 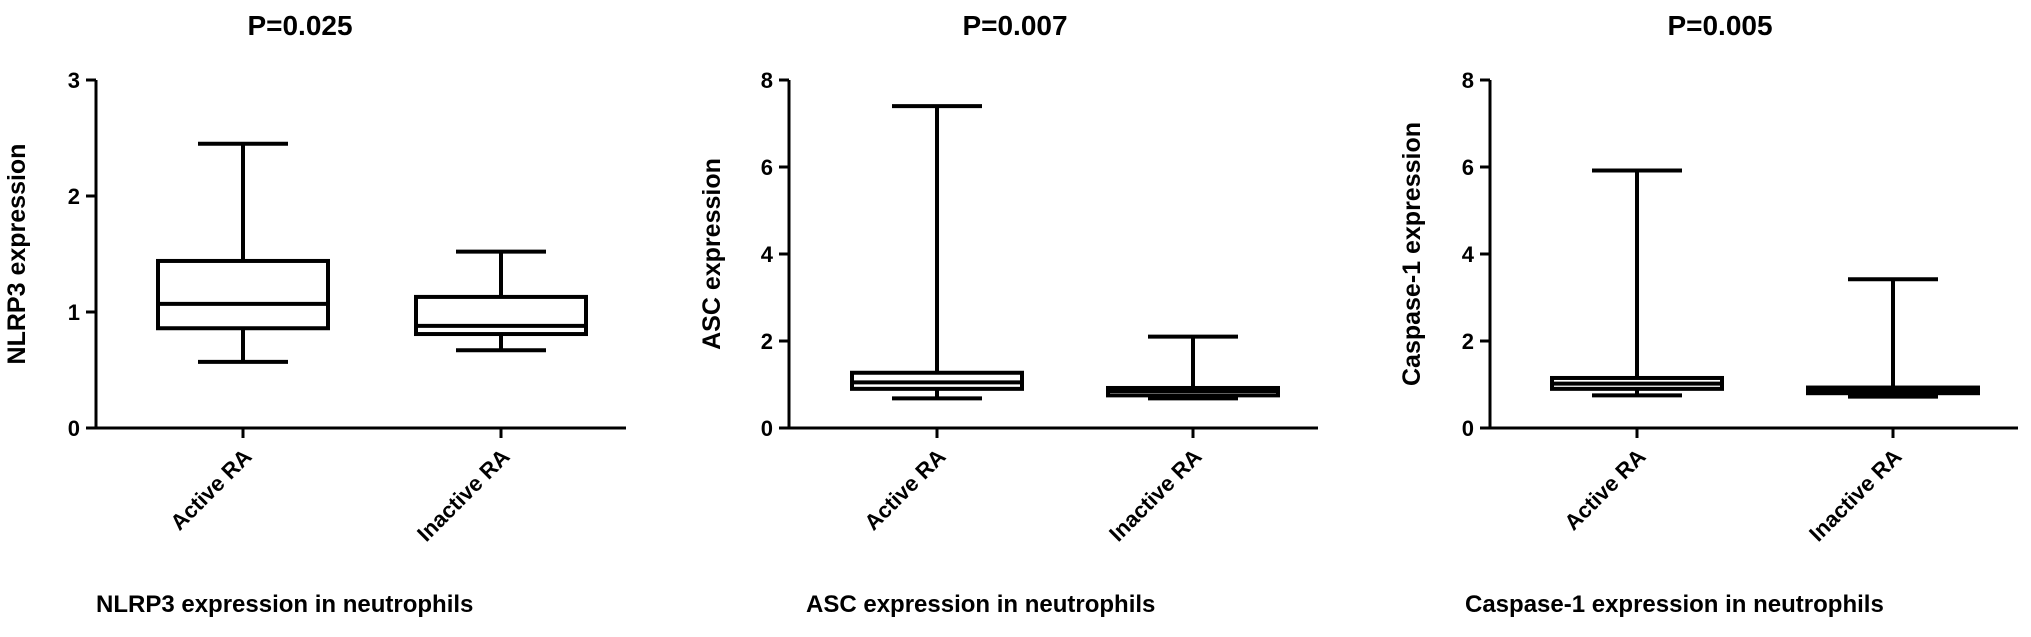 What do you see at coordinates (17, 254) in the screenshot?
I see `y-axis-label: NLRP3 expression` at bounding box center [17, 254].